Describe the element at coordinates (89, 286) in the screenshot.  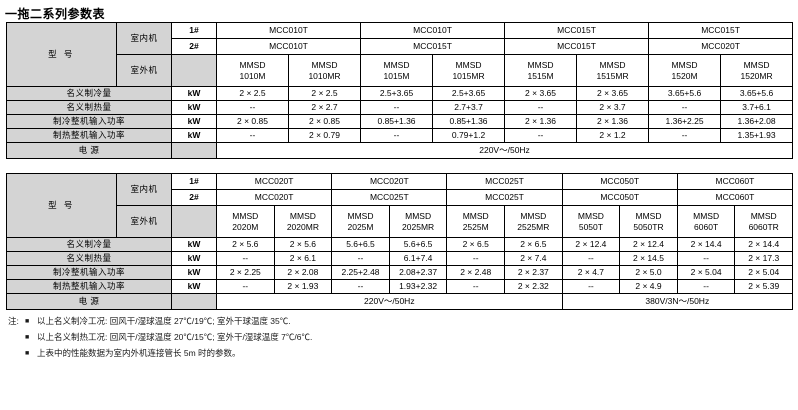
I see `row-label-heating-input-power: 制热整机输入功率` at that location.